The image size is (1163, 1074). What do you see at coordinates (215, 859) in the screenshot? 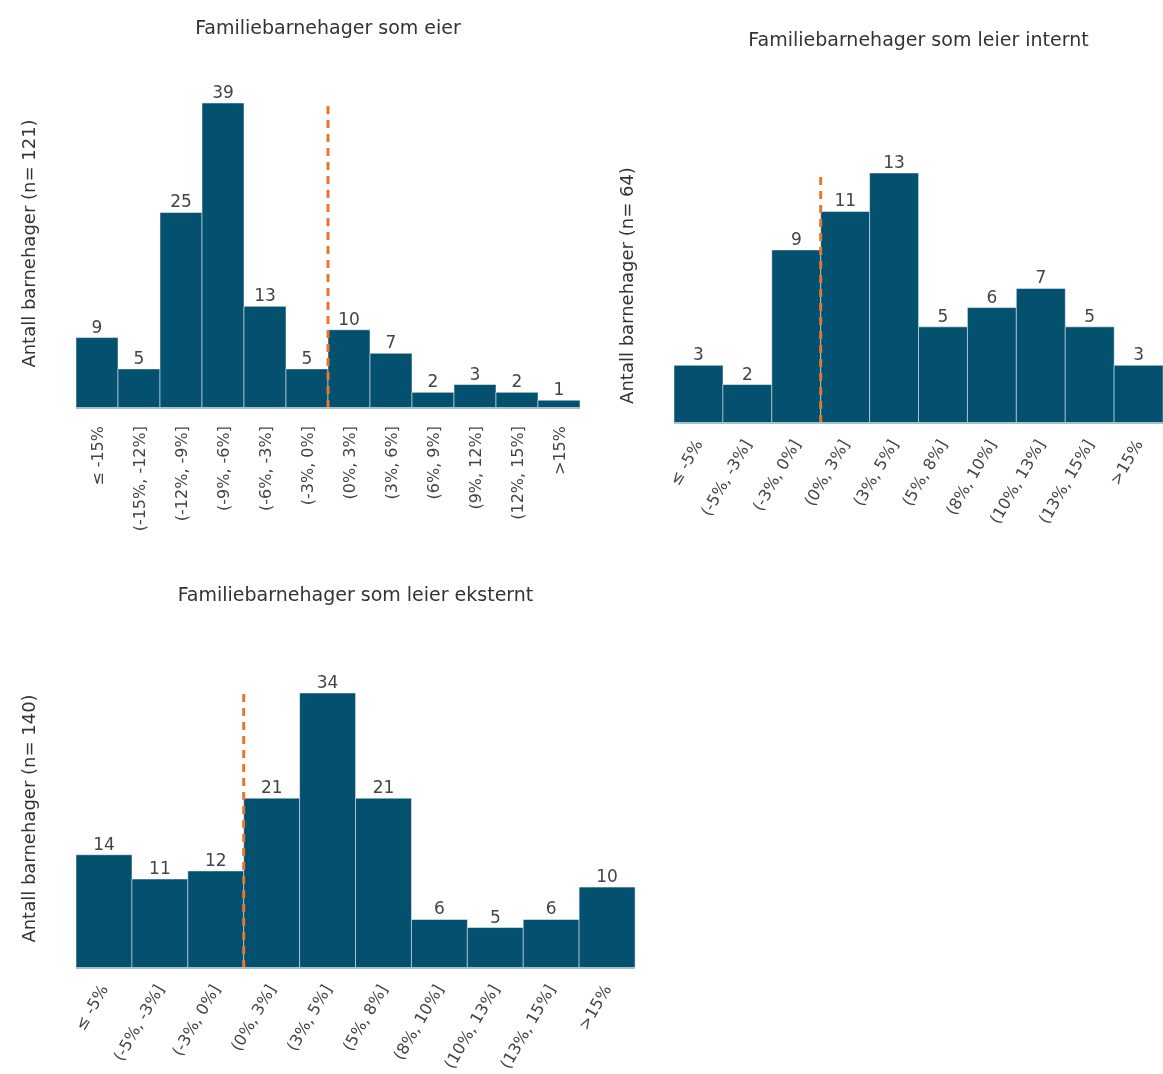
I see `data-label: 12` at bounding box center [215, 859].